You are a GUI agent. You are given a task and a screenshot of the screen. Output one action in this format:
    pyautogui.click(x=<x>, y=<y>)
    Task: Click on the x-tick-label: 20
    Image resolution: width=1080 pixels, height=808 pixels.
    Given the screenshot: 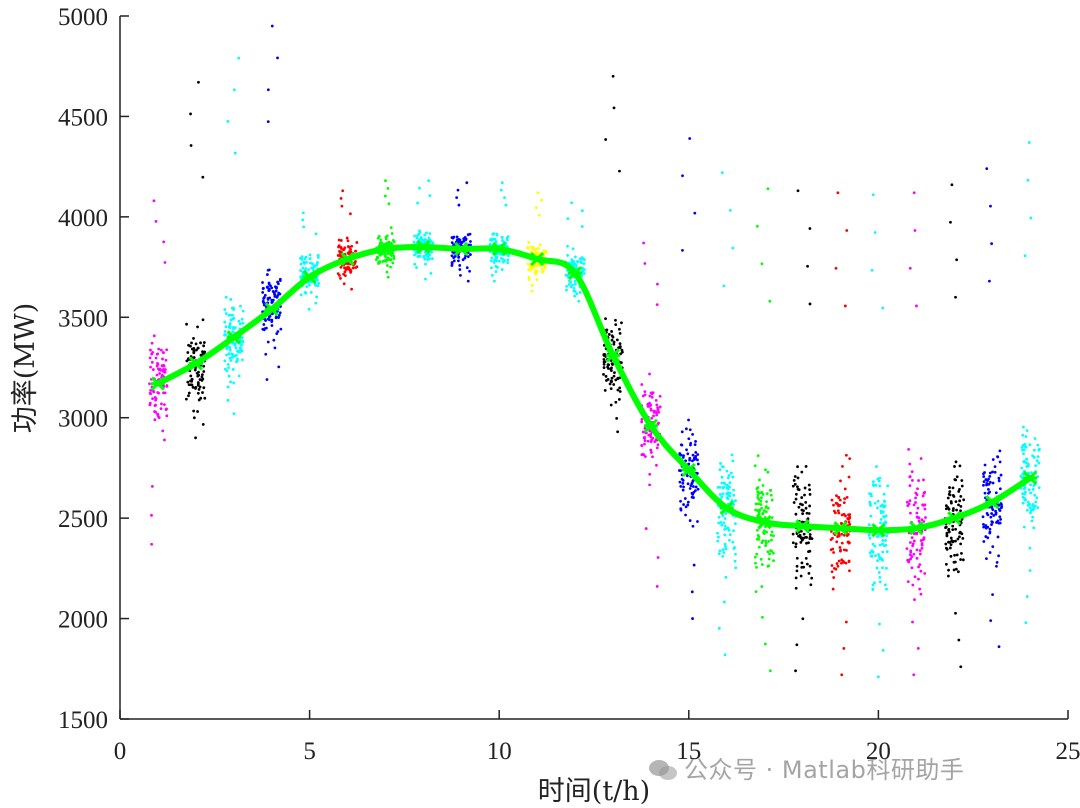 What is the action you would take?
    pyautogui.click(x=878, y=751)
    